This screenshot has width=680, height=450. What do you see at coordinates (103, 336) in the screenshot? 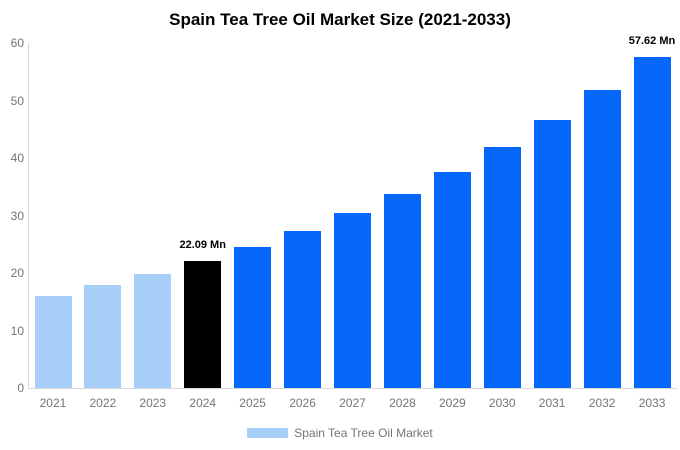
I see `bar-2022` at bounding box center [103, 336].